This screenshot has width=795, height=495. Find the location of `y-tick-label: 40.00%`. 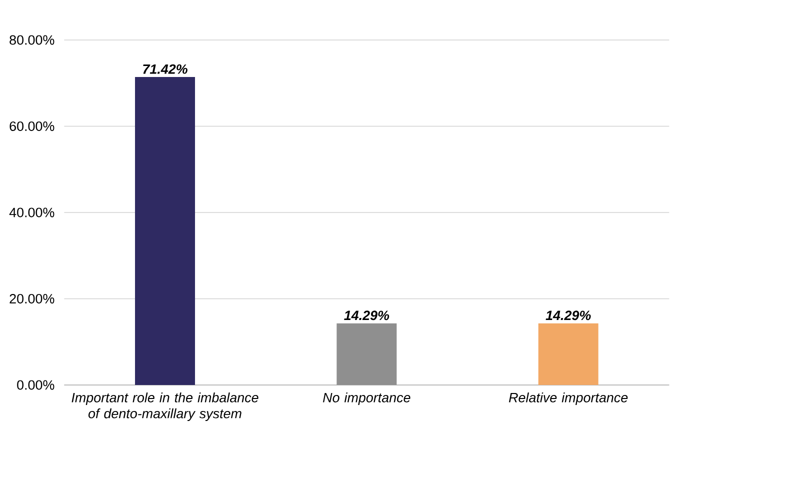

y-tick-label: 40.00% is located at coordinates (31, 213).